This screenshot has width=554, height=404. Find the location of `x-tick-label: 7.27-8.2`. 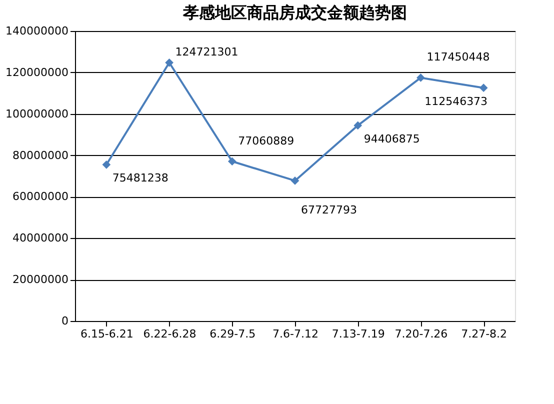

x-tick-label: 7.27-8.2 is located at coordinates (484, 334).